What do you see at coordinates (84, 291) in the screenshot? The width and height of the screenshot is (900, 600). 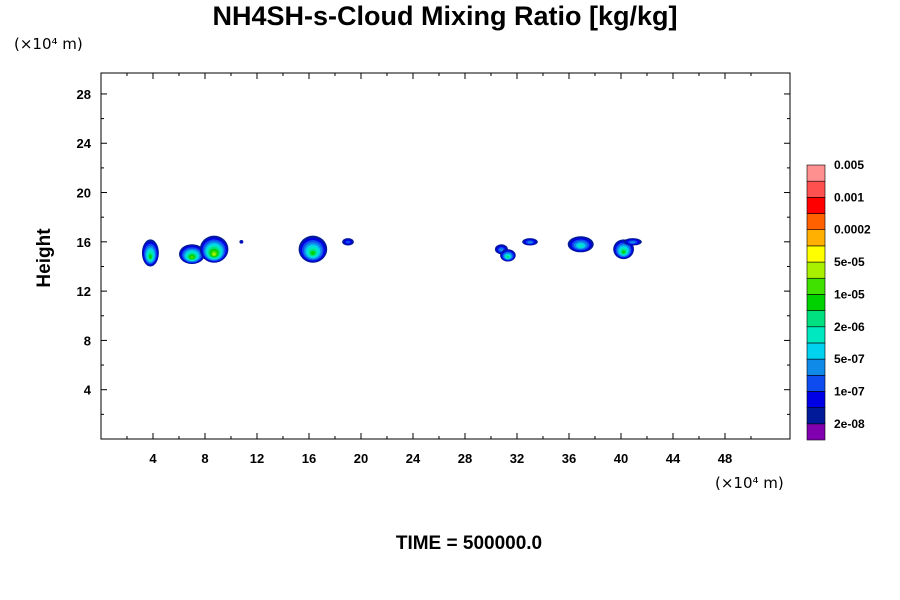 I see `y-tick-label: 12` at bounding box center [84, 291].